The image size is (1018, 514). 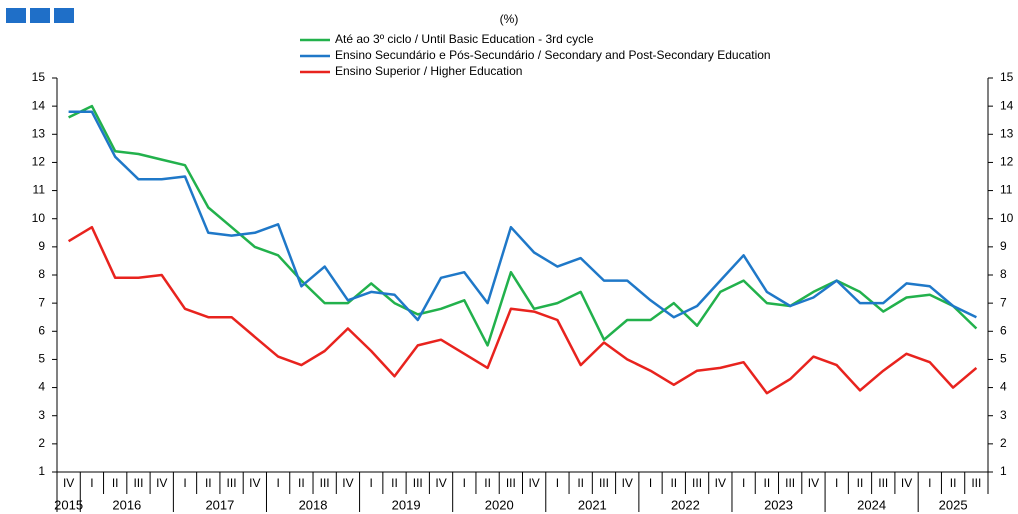 What do you see at coordinates (1007, 162) in the screenshot?
I see `y2-tick-label: 12` at bounding box center [1007, 162].